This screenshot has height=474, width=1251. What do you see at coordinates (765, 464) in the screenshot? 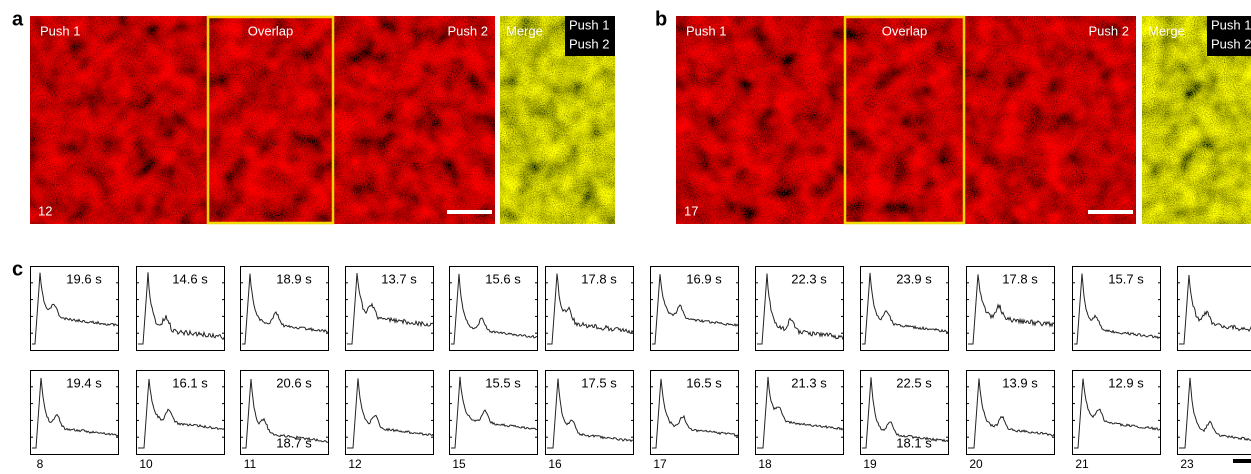
I see `column-label: 18` at bounding box center [765, 464].